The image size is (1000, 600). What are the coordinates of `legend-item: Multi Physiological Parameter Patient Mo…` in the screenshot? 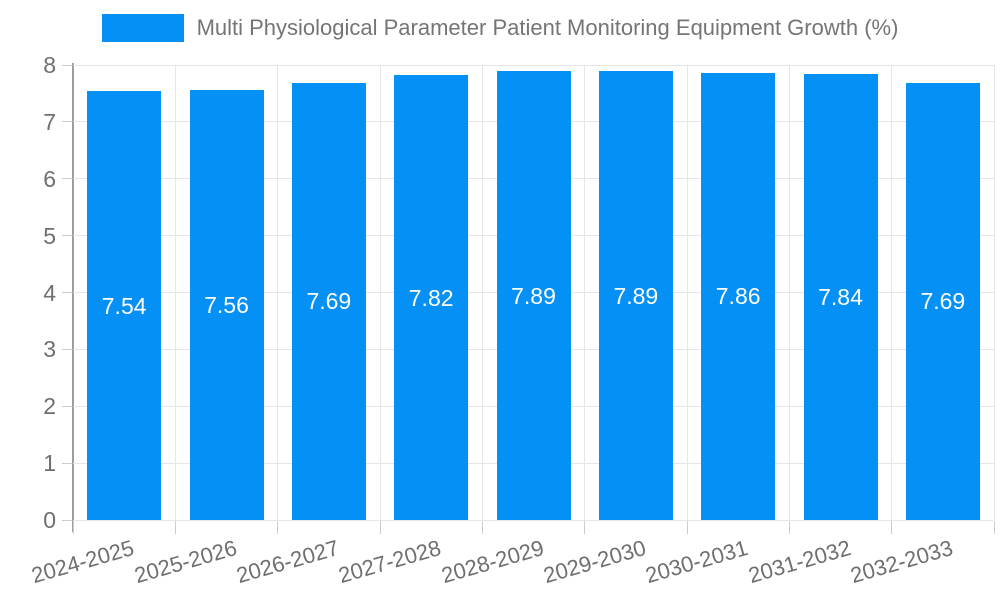 It's located at (500, 28).